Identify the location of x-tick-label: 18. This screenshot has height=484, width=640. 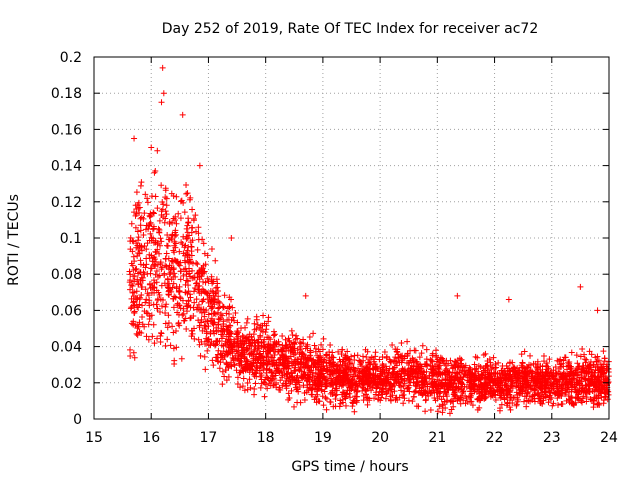
(266, 438).